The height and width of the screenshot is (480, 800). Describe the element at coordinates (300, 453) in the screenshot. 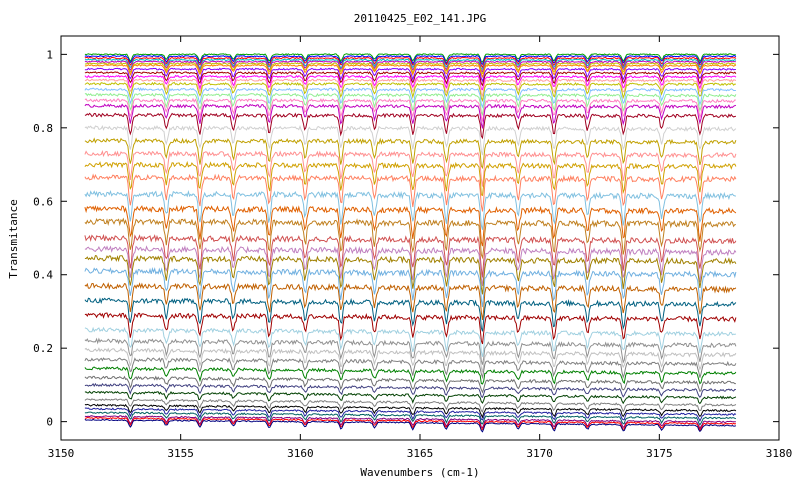

I see `x-tick-label: 3160` at that location.